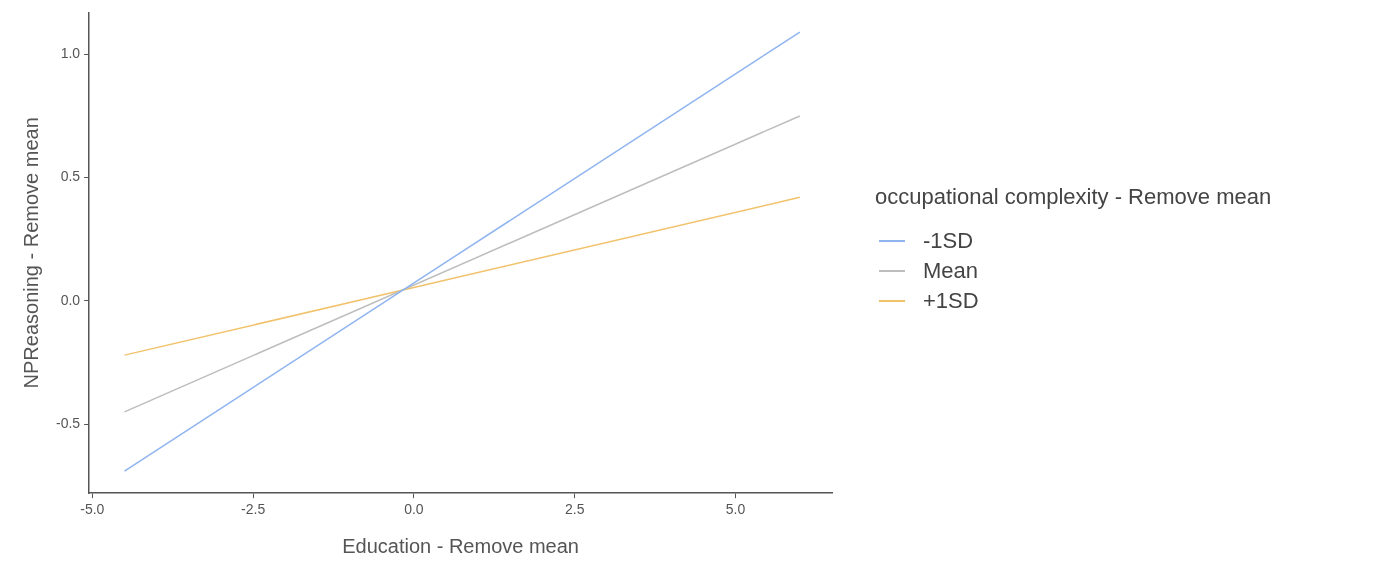  What do you see at coordinates (68, 423) in the screenshot?
I see `y-tick-label: -0.5` at bounding box center [68, 423].